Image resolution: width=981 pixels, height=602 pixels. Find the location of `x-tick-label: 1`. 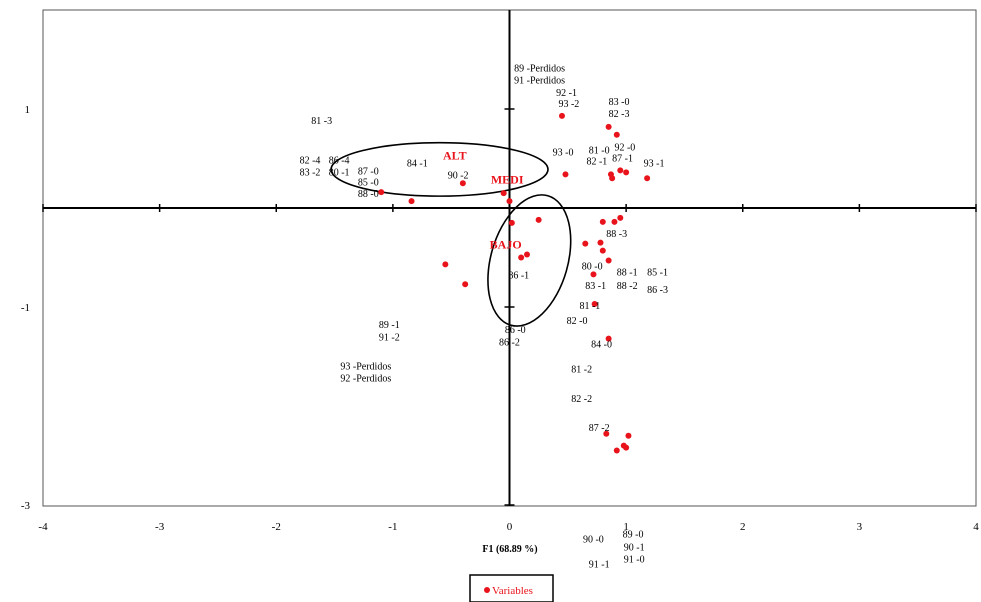

x-tick-label: 1 is located at coordinates (626, 527).